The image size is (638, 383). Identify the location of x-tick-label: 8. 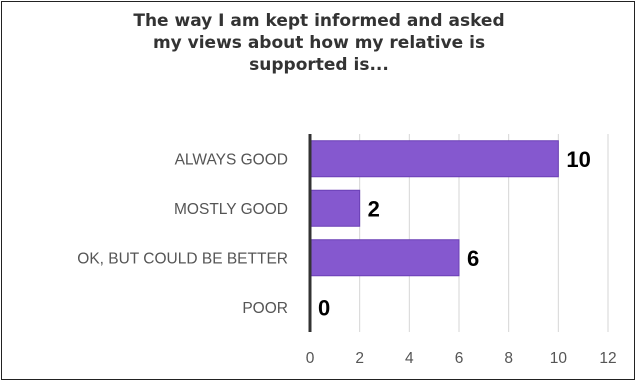
(508, 358).